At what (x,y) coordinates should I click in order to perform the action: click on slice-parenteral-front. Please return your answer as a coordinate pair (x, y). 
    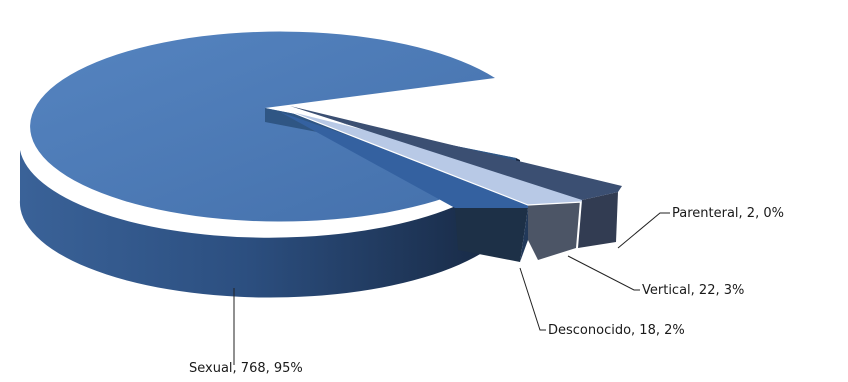
    Looking at the image, I should click on (598, 220).